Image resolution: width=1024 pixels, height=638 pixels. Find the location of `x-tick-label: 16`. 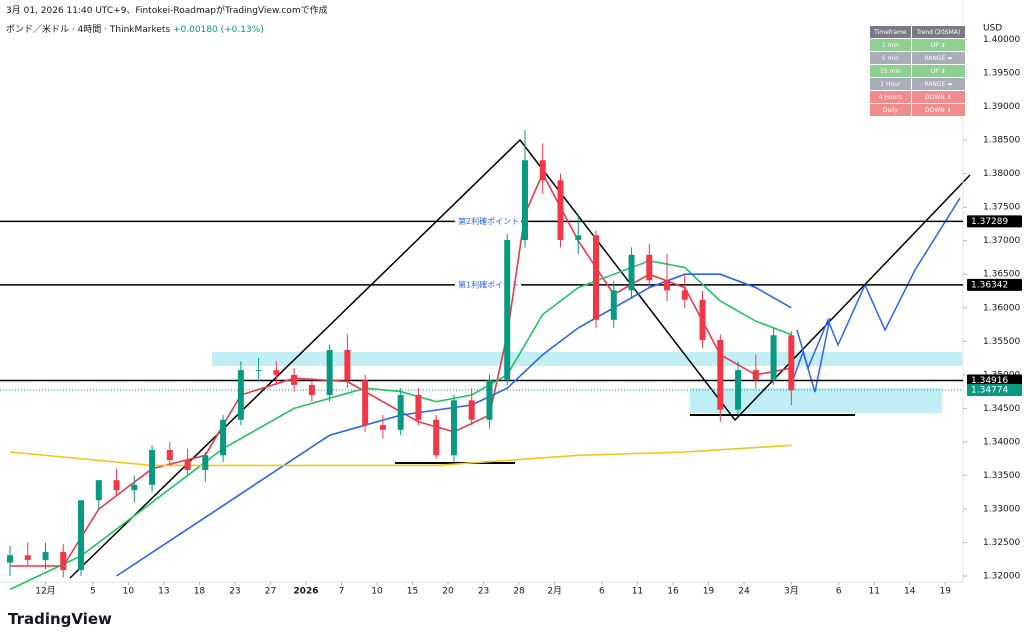

x-tick-label: 16 is located at coordinates (673, 592).